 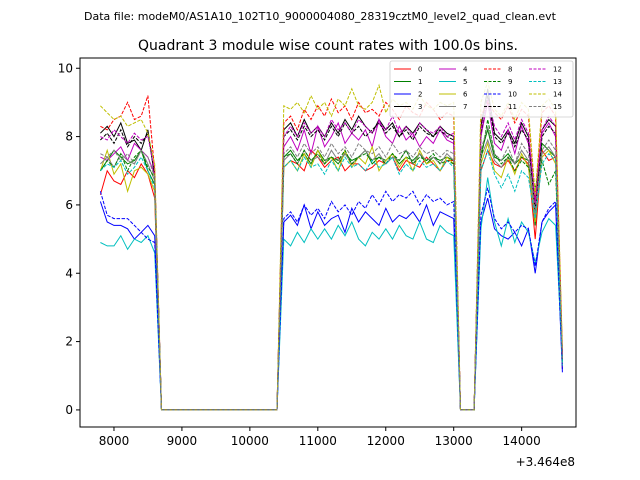 What do you see at coordinates (420, 70) in the screenshot?
I see `legend-label-0: 0` at bounding box center [420, 70].